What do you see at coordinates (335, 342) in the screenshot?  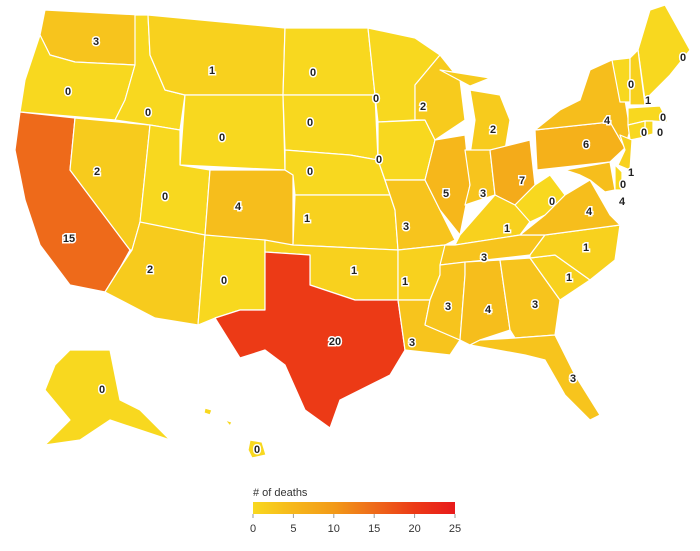 I see `state-value: 20` at bounding box center [335, 342].